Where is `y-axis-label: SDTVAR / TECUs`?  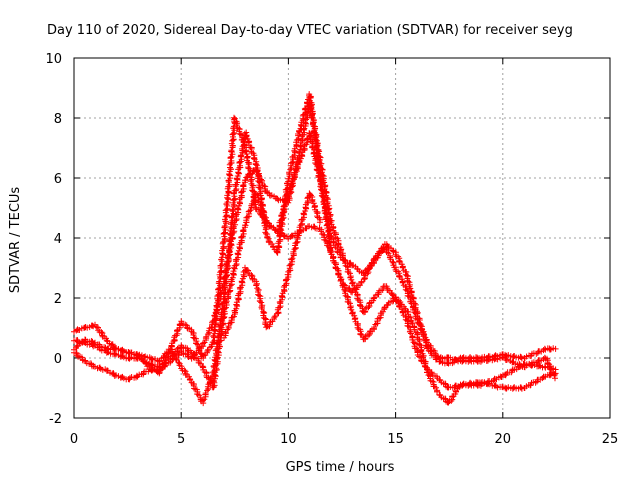 y-axis-label: SDTVAR / TECUs is located at coordinates (15, 240).